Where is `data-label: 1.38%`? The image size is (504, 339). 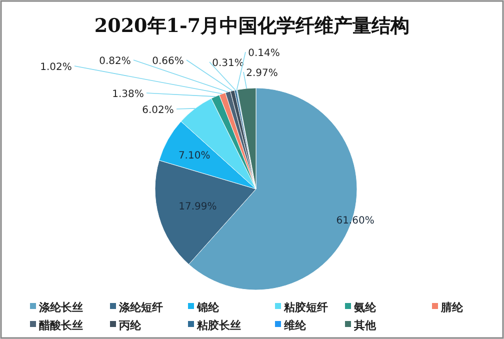 data-label: 1.38% is located at coordinates (128, 94).